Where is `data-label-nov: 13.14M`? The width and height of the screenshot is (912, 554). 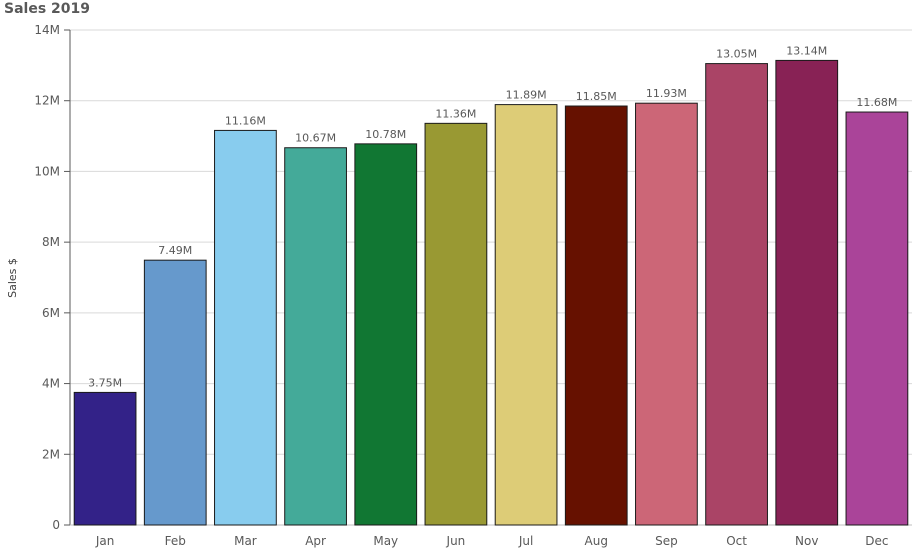 data-label-nov: 13.14M is located at coordinates (806, 50).